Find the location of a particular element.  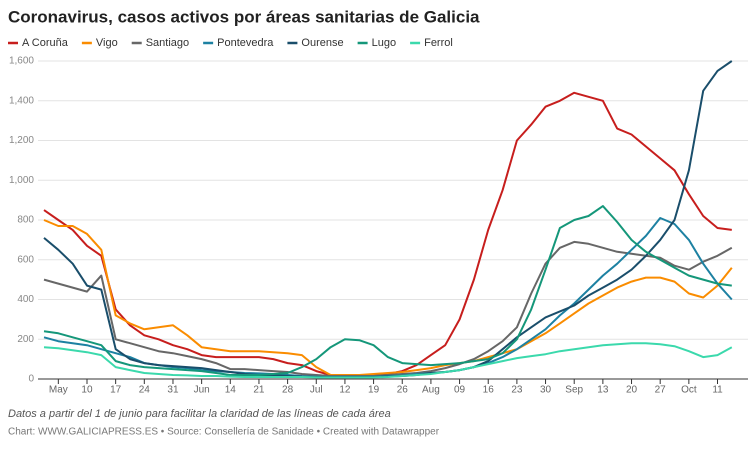

x-tick-label: 14 is located at coordinates (231, 390).